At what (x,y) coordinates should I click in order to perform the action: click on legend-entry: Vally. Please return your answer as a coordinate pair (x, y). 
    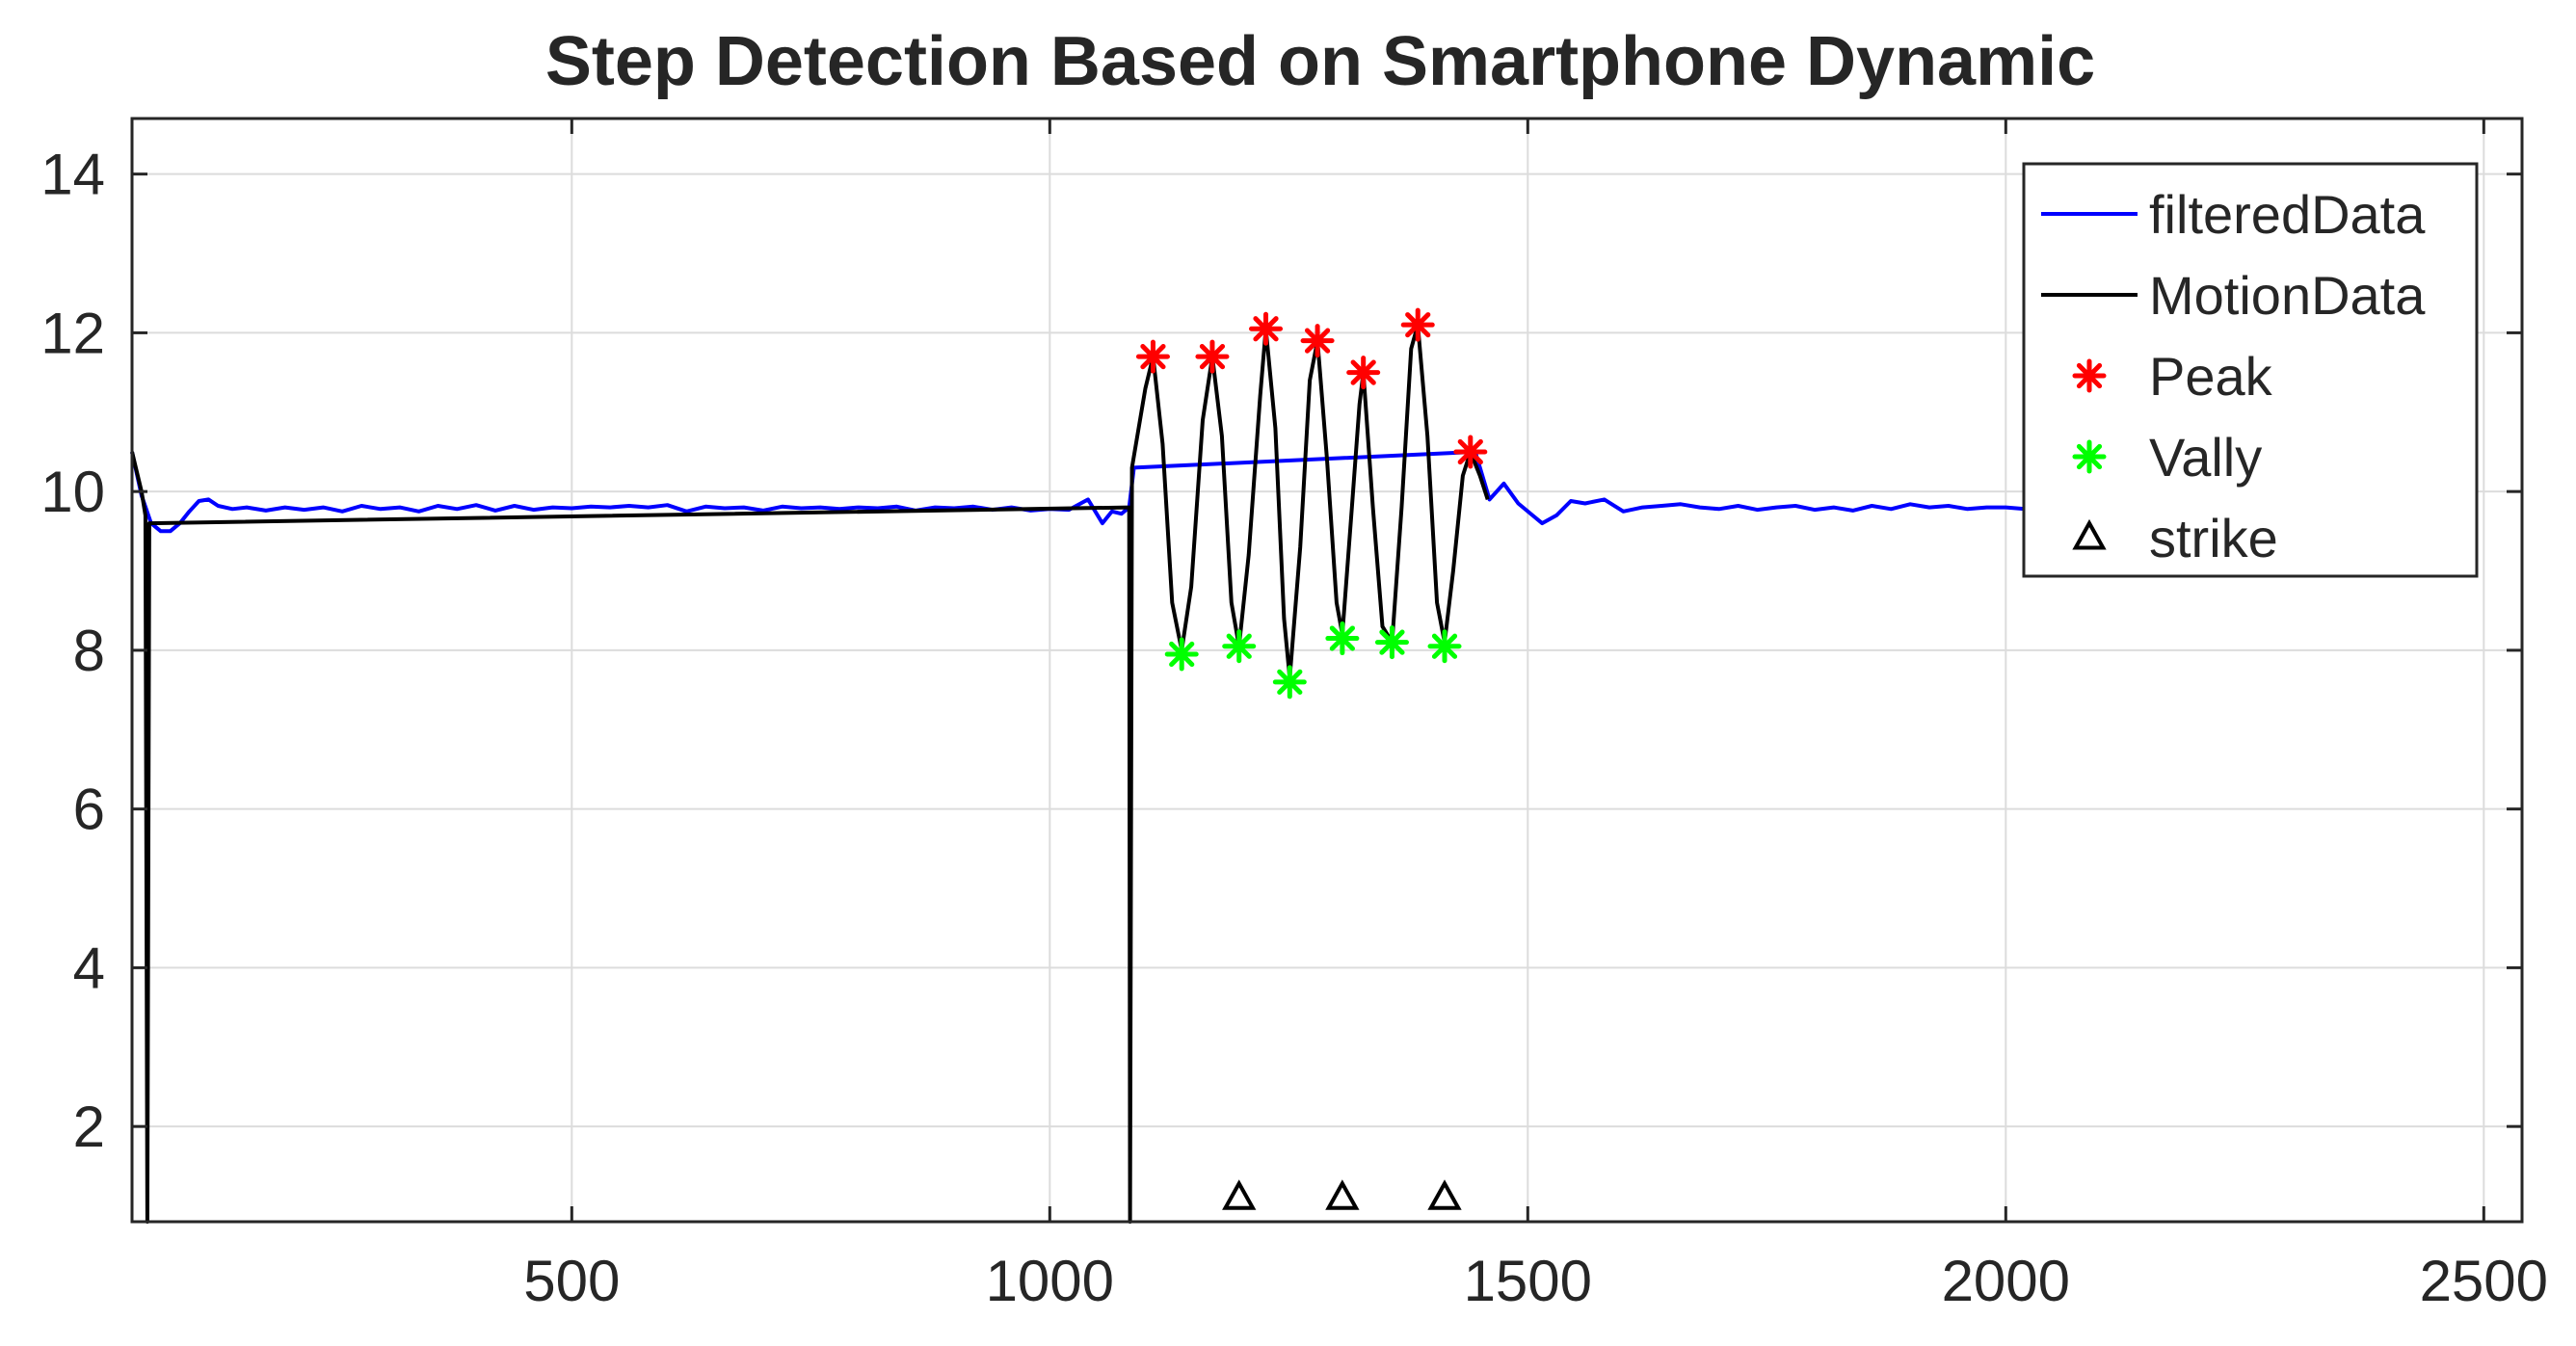
    Looking at the image, I should click on (2167, 458).